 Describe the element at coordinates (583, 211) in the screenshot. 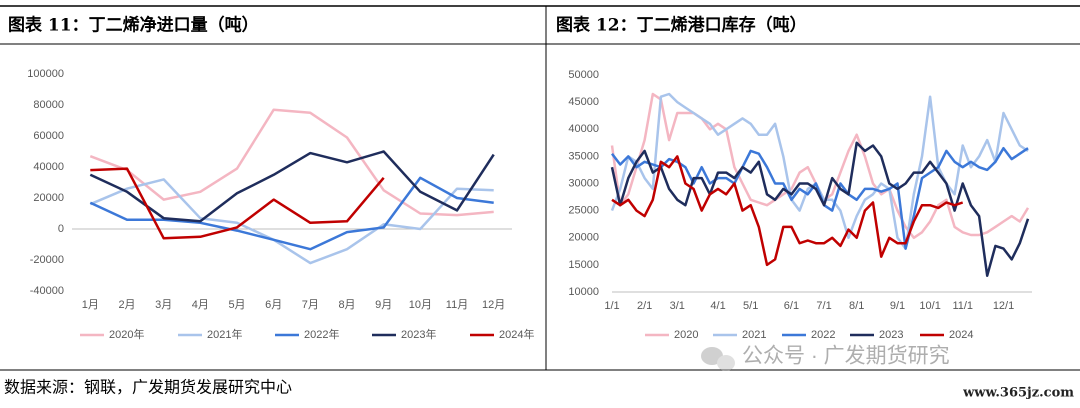

I see `y-tick-label: 25000` at that location.